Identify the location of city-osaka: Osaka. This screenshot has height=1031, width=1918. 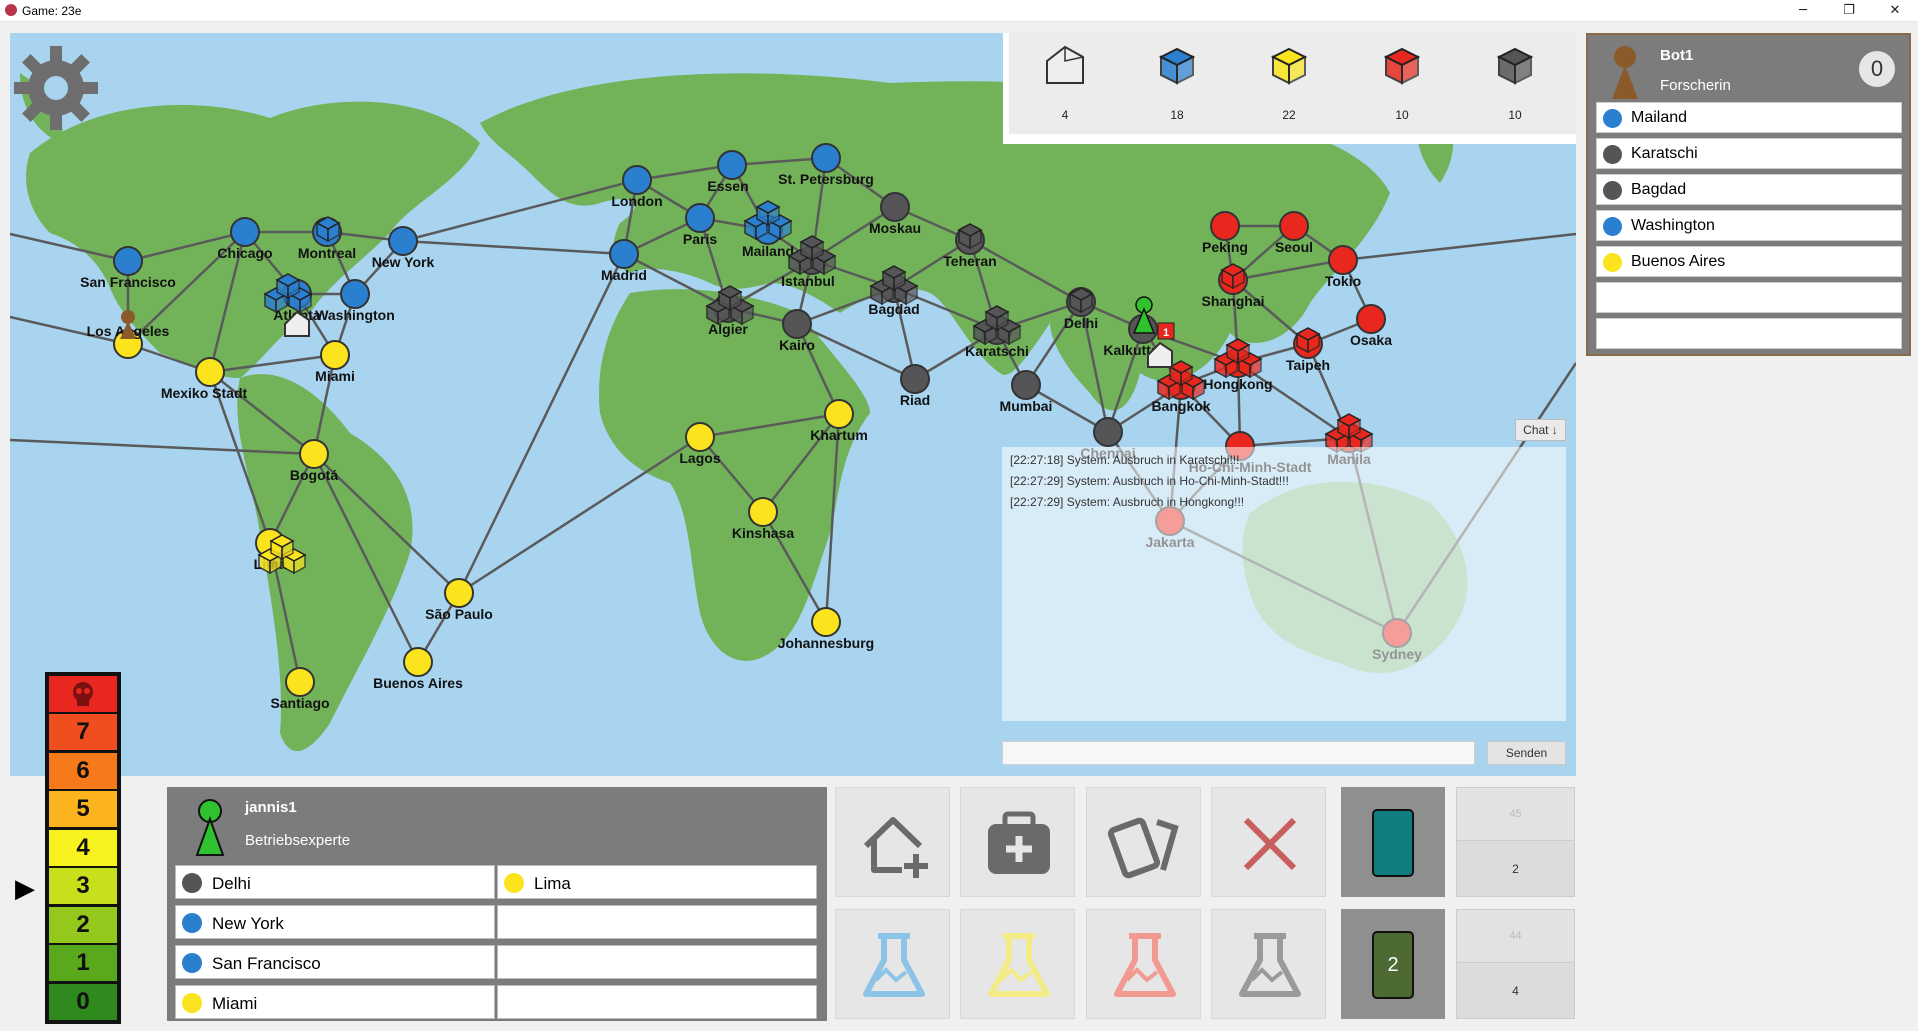
(1371, 326).